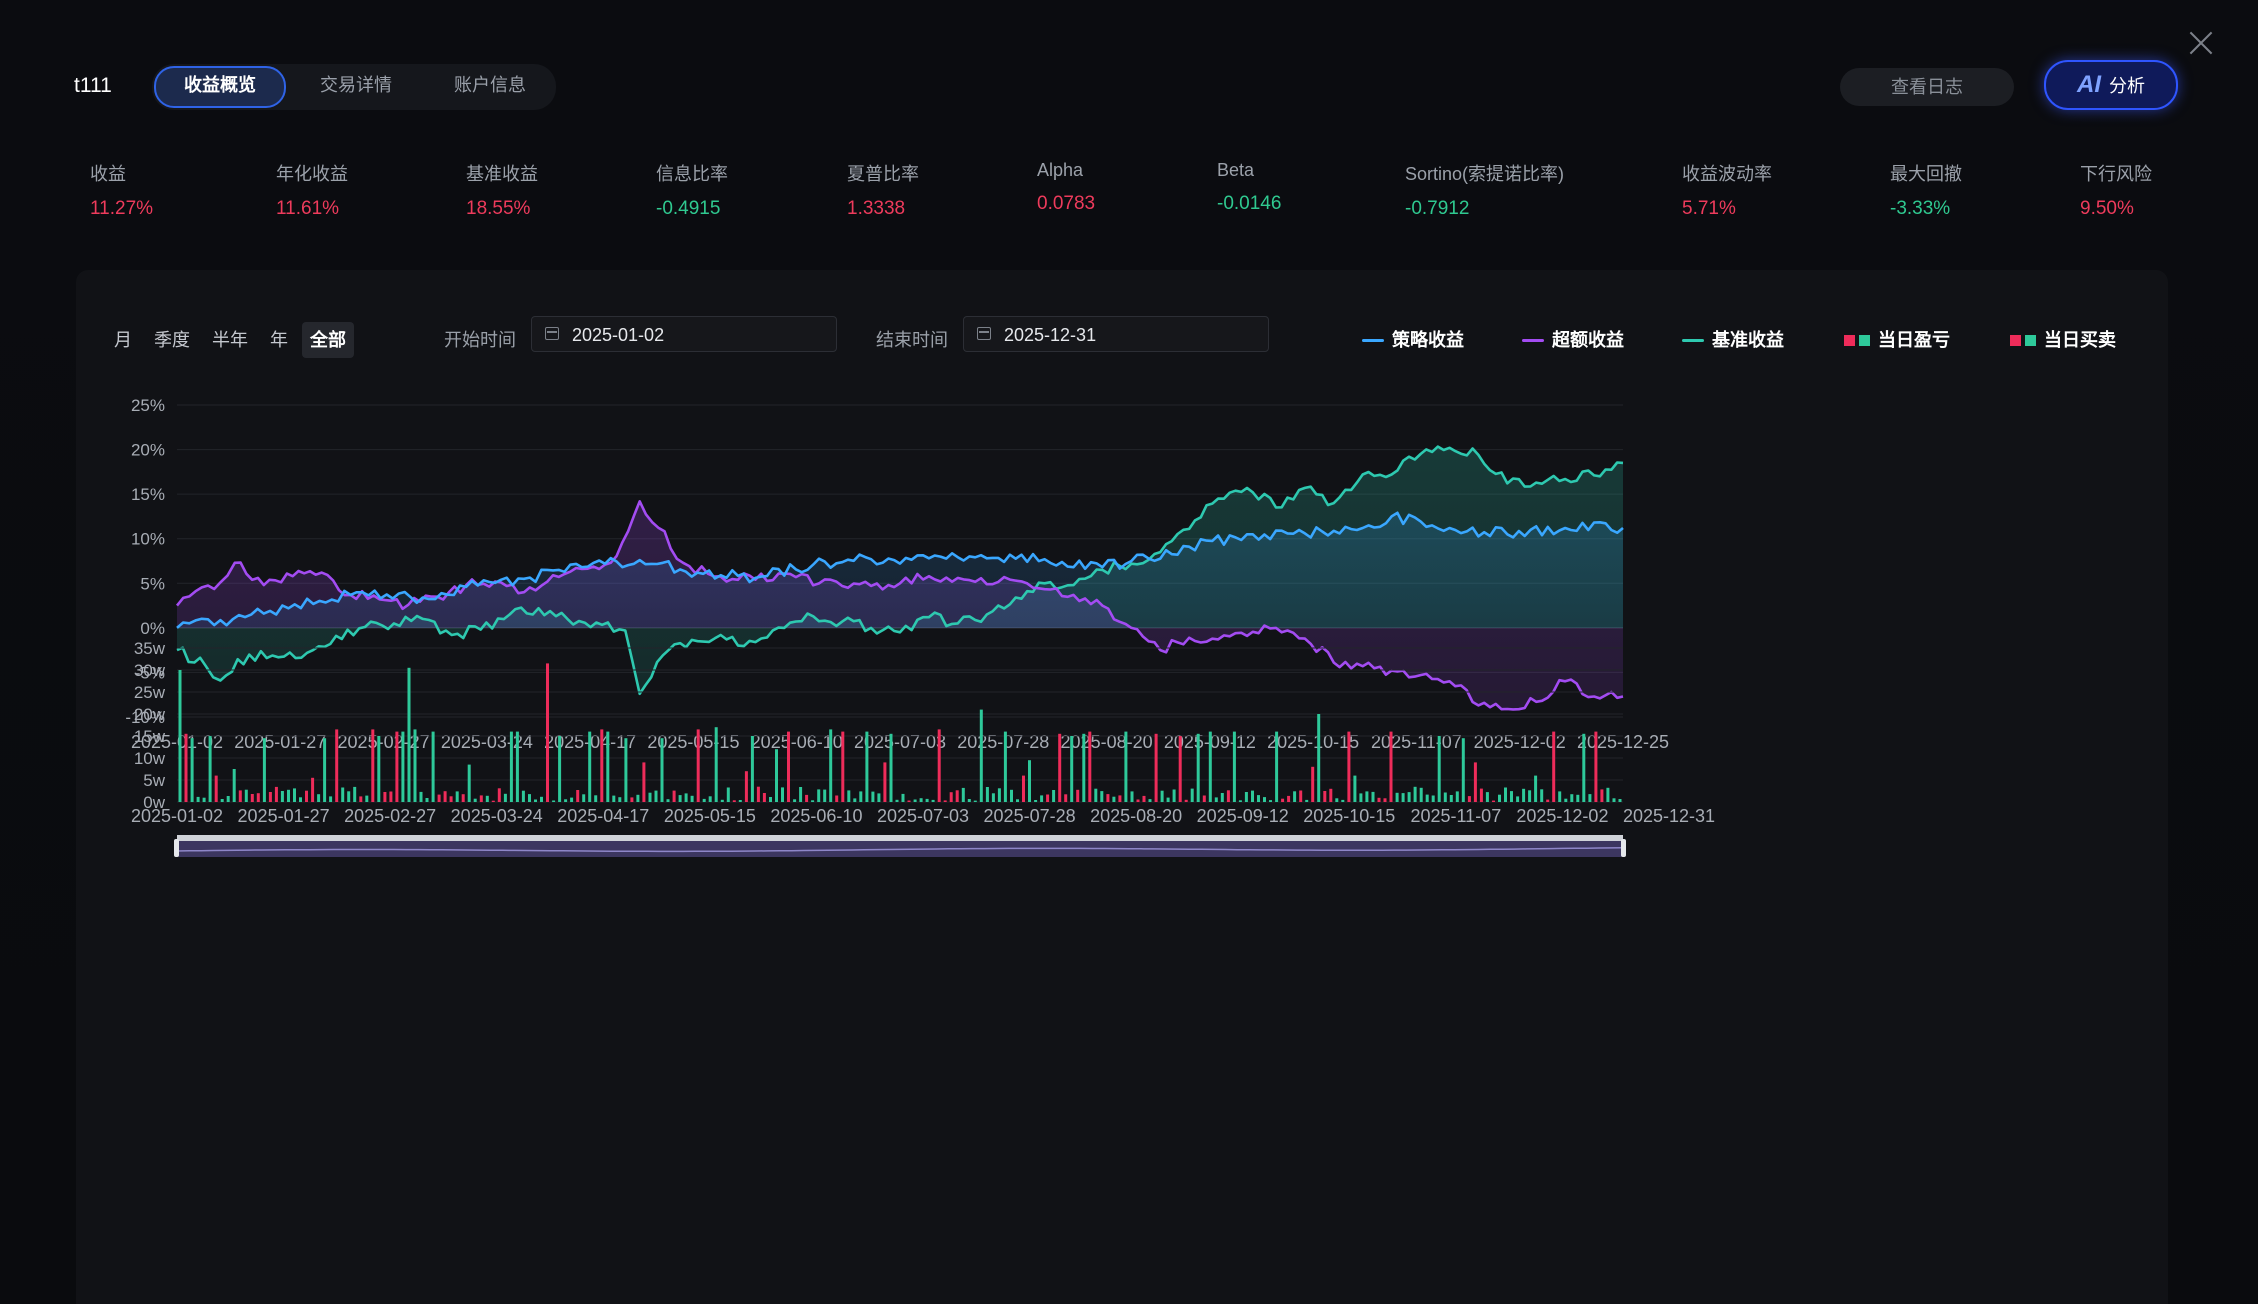  What do you see at coordinates (1573, 340) in the screenshot?
I see `legend-excess: 超额收益` at bounding box center [1573, 340].